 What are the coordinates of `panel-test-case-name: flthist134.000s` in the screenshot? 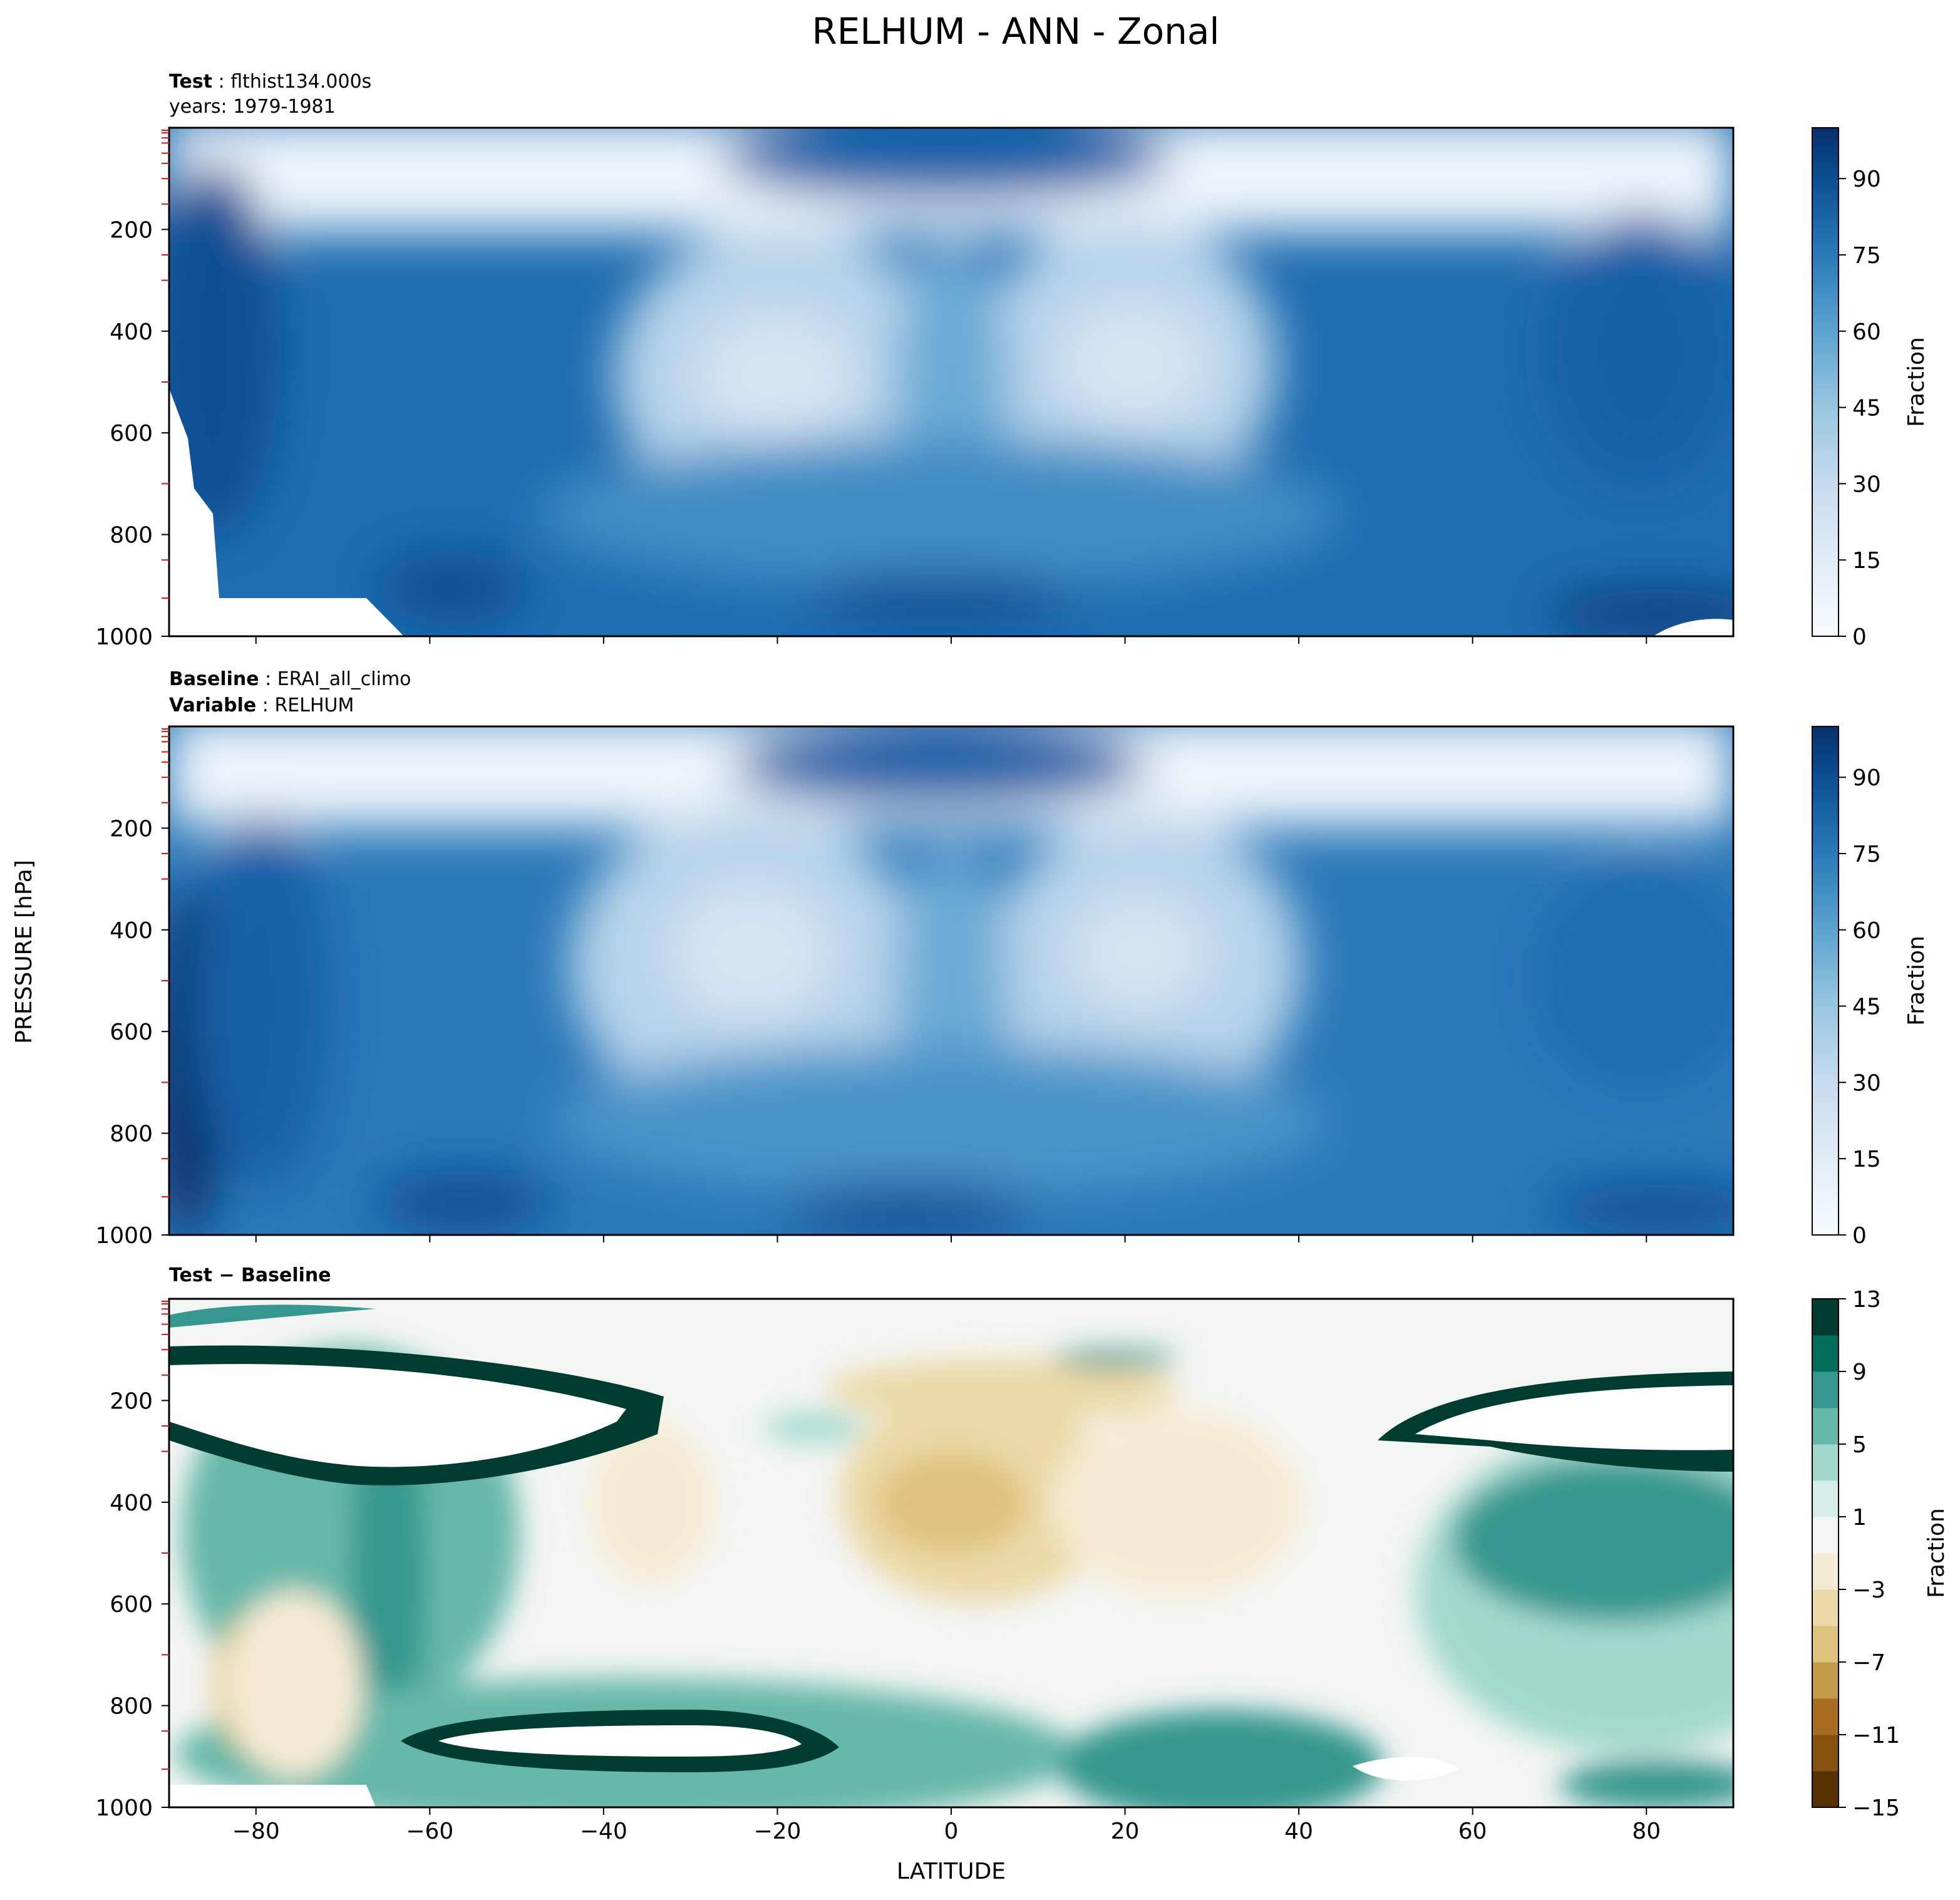 It's located at (300, 82).